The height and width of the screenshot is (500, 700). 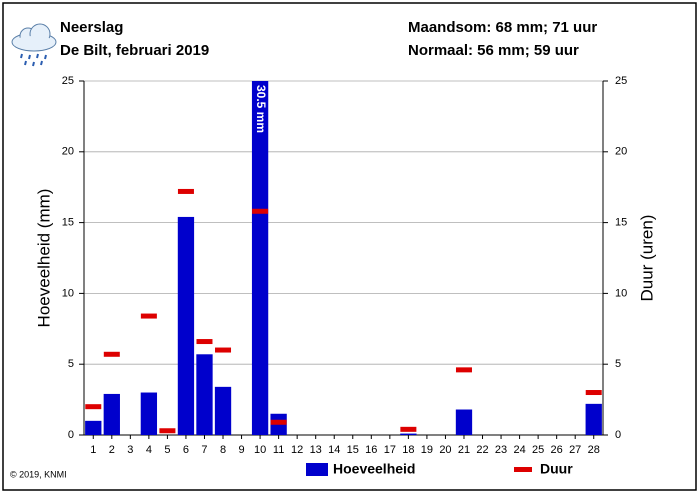 What do you see at coordinates (68, 81) in the screenshot?
I see `y-tick-label: 25` at bounding box center [68, 81].